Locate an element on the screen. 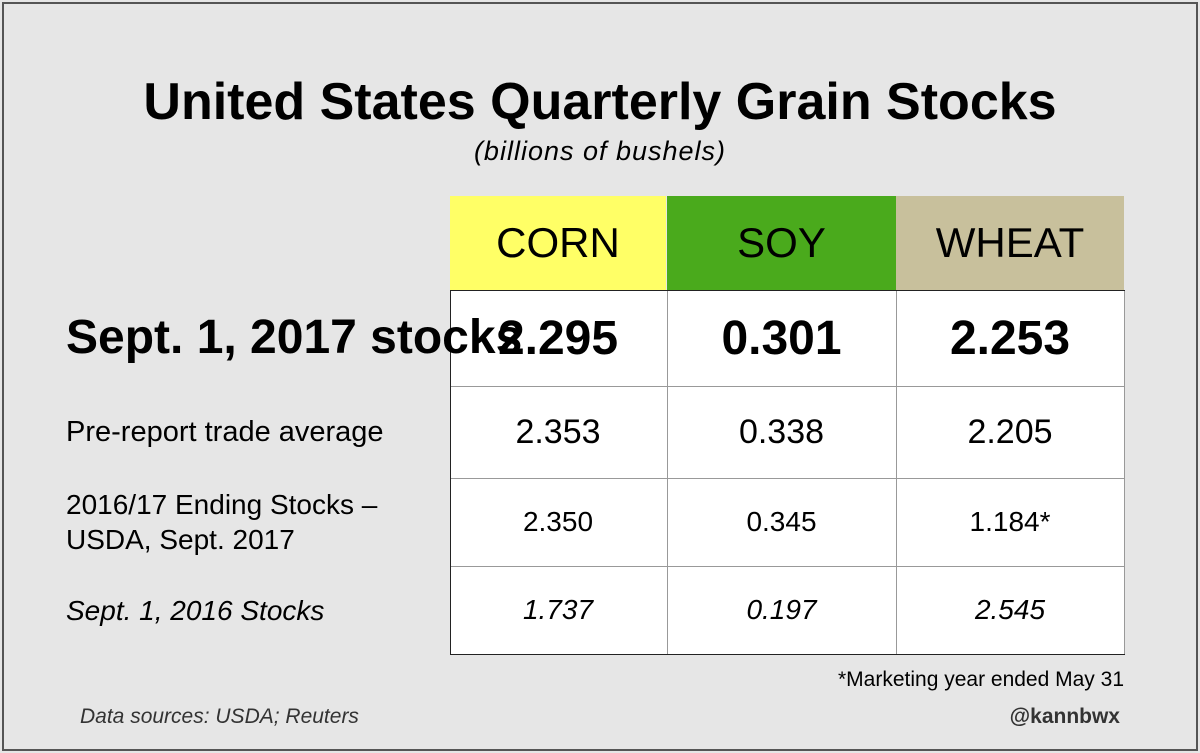 The image size is (1200, 753). cell-soy-sept-2017: 0.301 is located at coordinates (781, 338).